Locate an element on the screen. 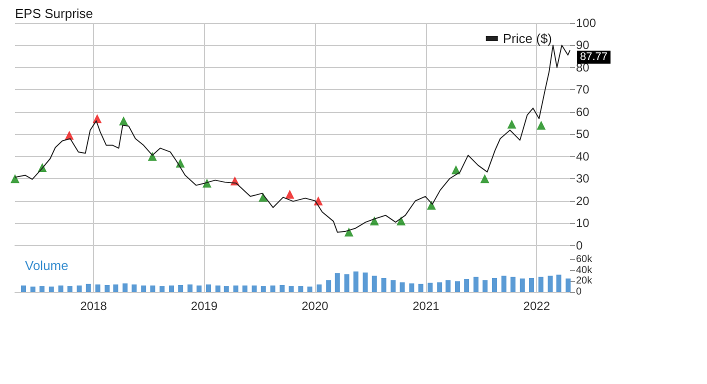  y-tick-label: 60k is located at coordinates (585, 260).